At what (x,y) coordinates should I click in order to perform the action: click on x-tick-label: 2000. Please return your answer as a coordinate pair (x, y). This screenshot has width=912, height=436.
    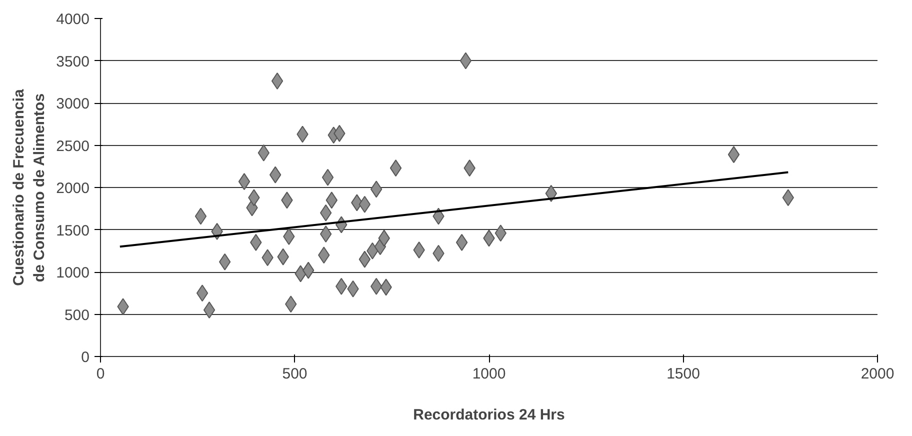
    Looking at the image, I should click on (877, 374).